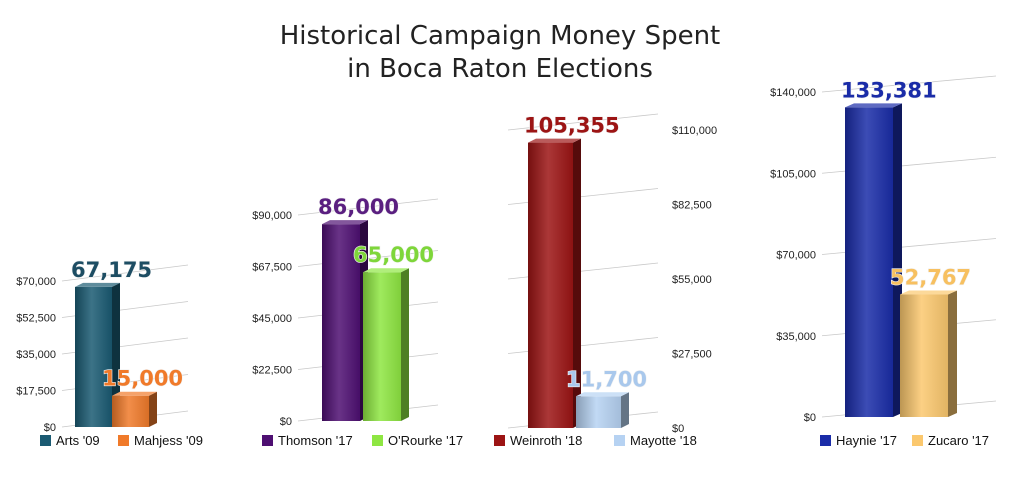  I want to click on y-tick-label: $55,000, so click(692, 280).